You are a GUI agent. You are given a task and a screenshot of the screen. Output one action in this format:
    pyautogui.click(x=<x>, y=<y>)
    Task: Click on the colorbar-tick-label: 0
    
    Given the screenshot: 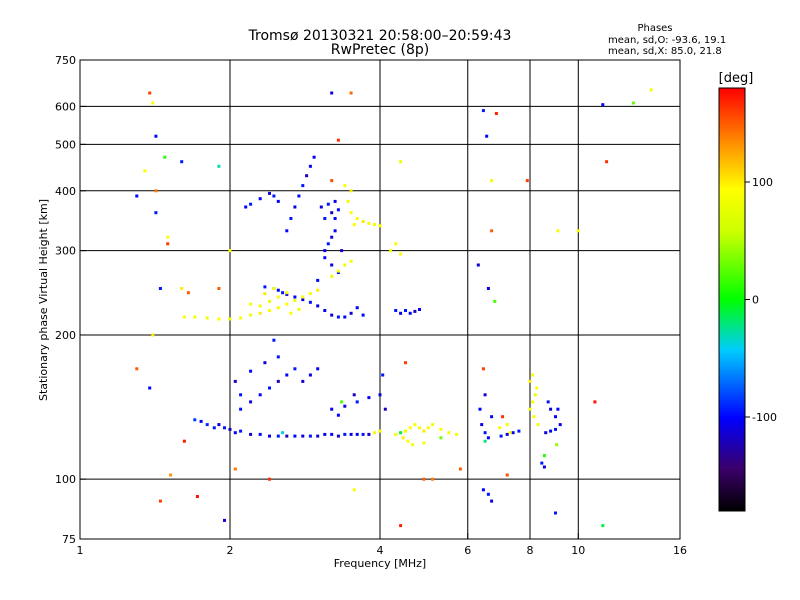 What is the action you would take?
    pyautogui.click(x=755, y=300)
    